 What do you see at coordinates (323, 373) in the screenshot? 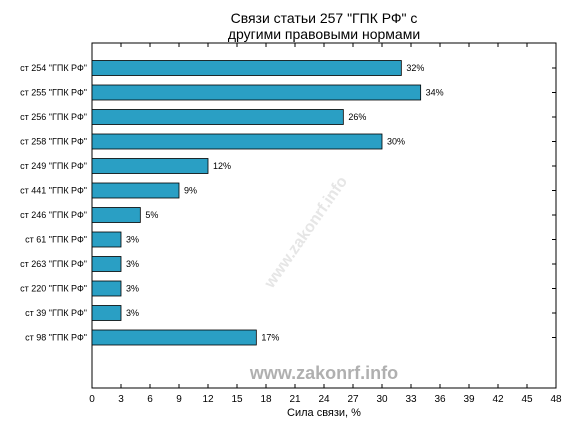
I see `watermark-text: www.zakonrf.info` at bounding box center [323, 373].